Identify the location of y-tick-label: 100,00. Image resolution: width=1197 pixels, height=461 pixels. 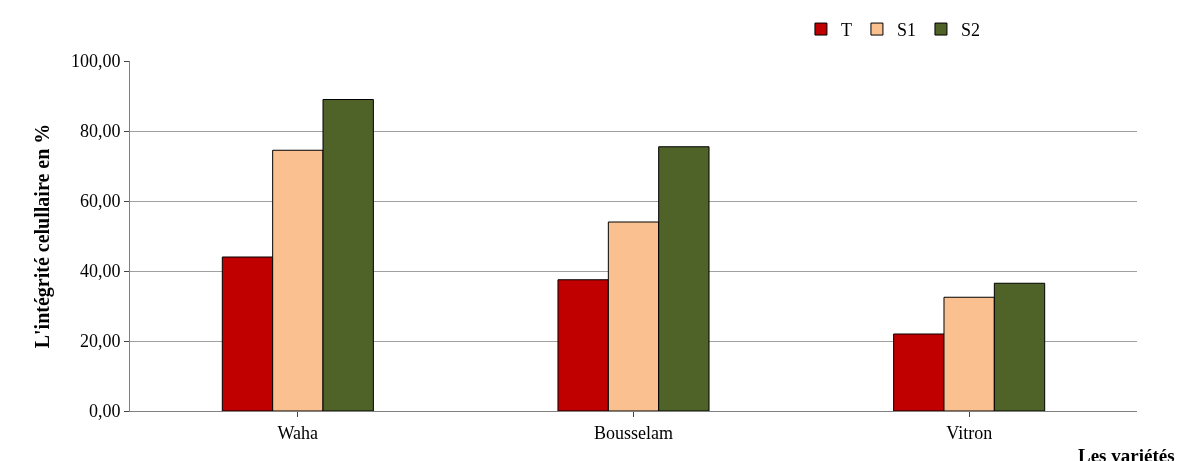
(95, 61).